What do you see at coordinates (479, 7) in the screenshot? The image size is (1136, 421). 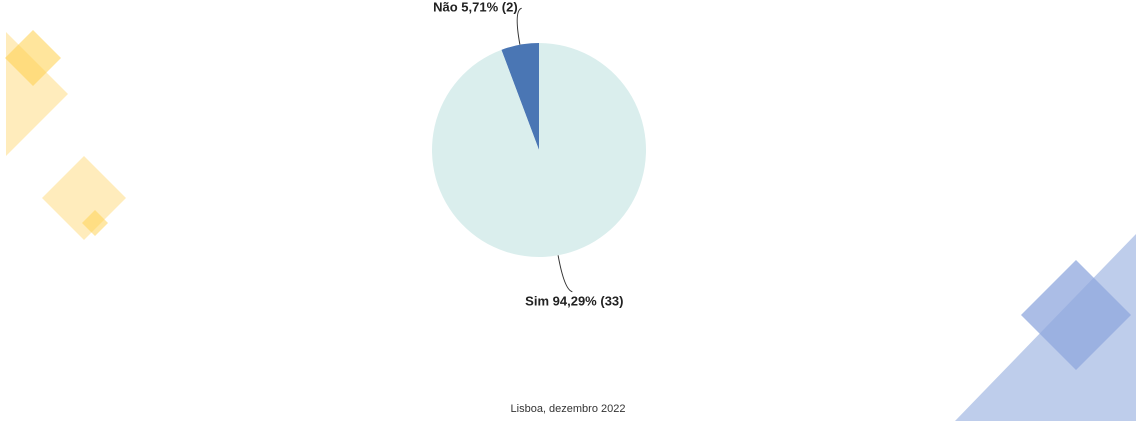 I see `value-label: 5,71%` at bounding box center [479, 7].